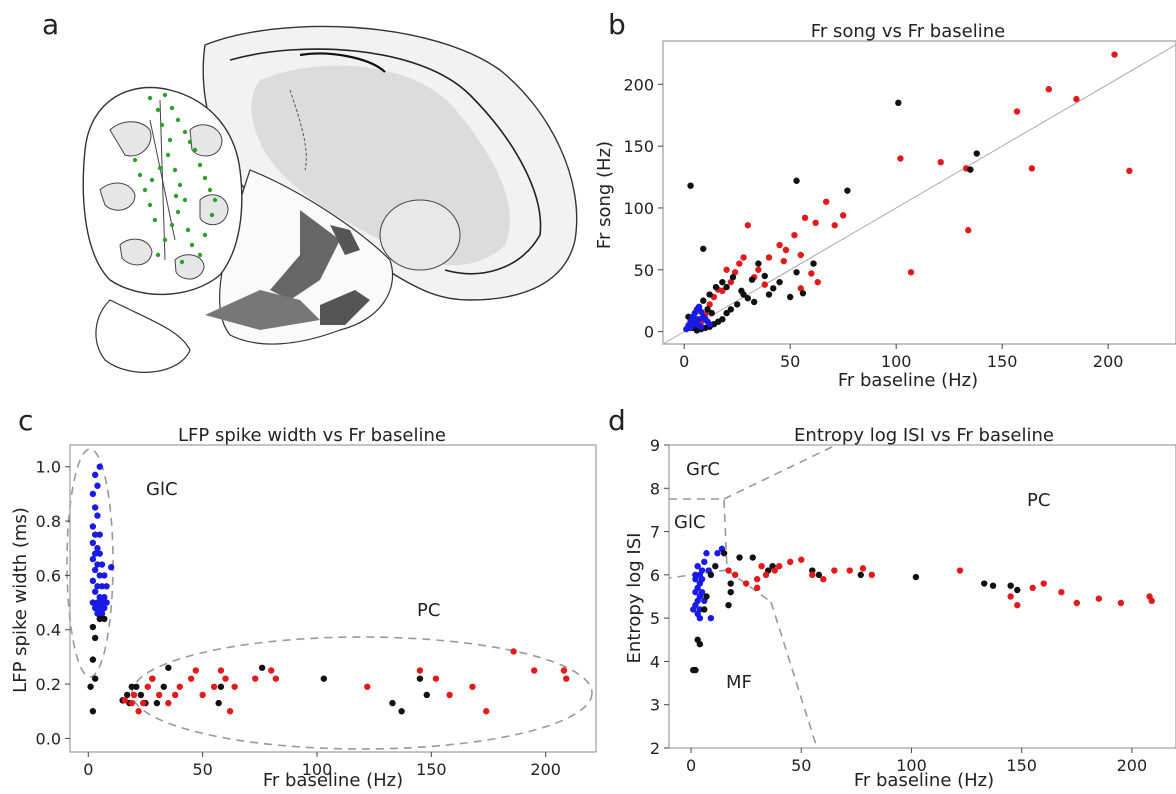  I want to click on chart-d-points, so click(922, 609).